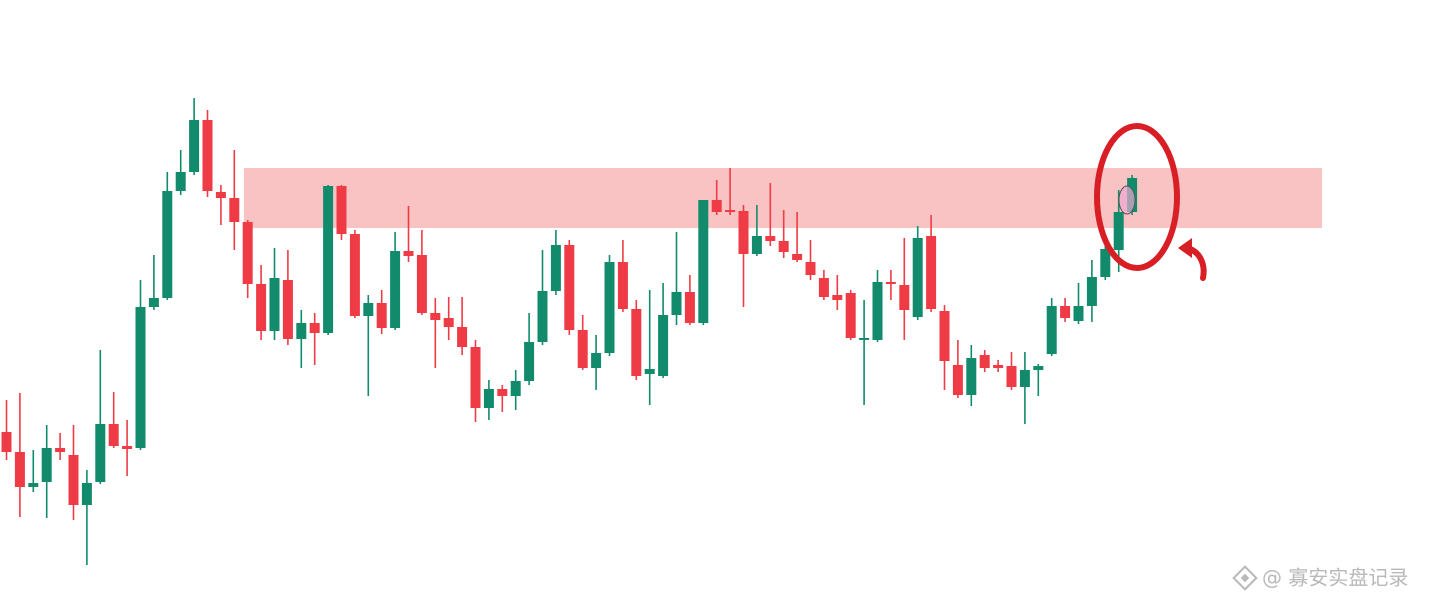 The width and height of the screenshot is (1440, 606). I want to click on watermark: @ 寡安实盘记录, so click(1320, 578).